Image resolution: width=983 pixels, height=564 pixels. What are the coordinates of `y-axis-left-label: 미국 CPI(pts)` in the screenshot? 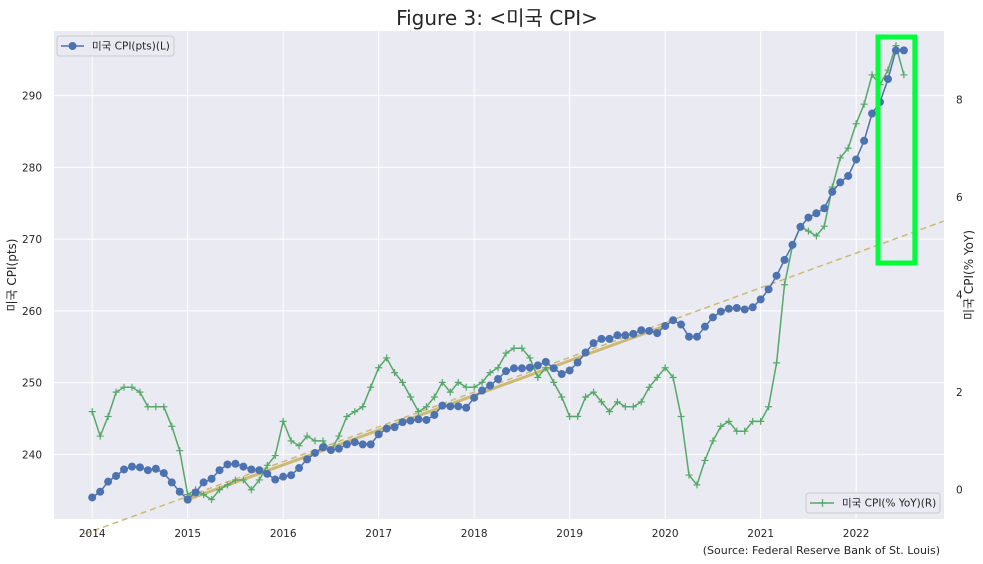 It's located at (12, 275).